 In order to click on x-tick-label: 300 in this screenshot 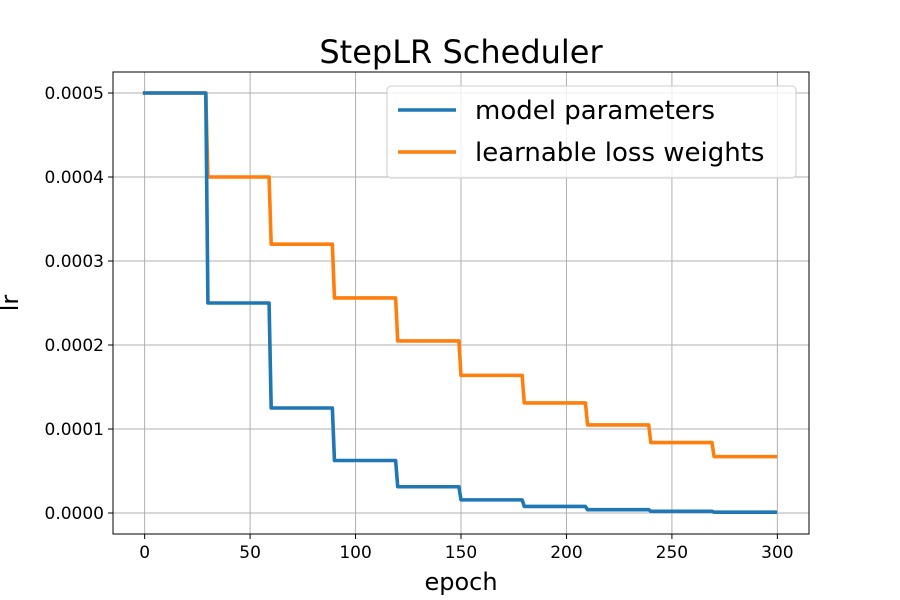, I will do `click(777, 553)`.